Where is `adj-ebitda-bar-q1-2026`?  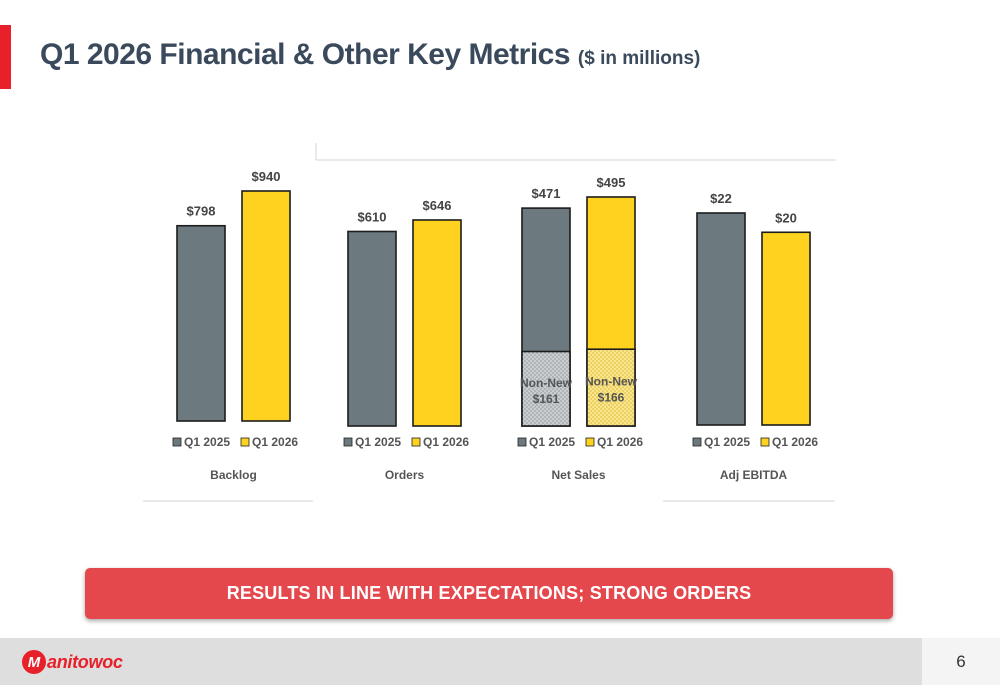 adj-ebitda-bar-q1-2026 is located at coordinates (786, 328).